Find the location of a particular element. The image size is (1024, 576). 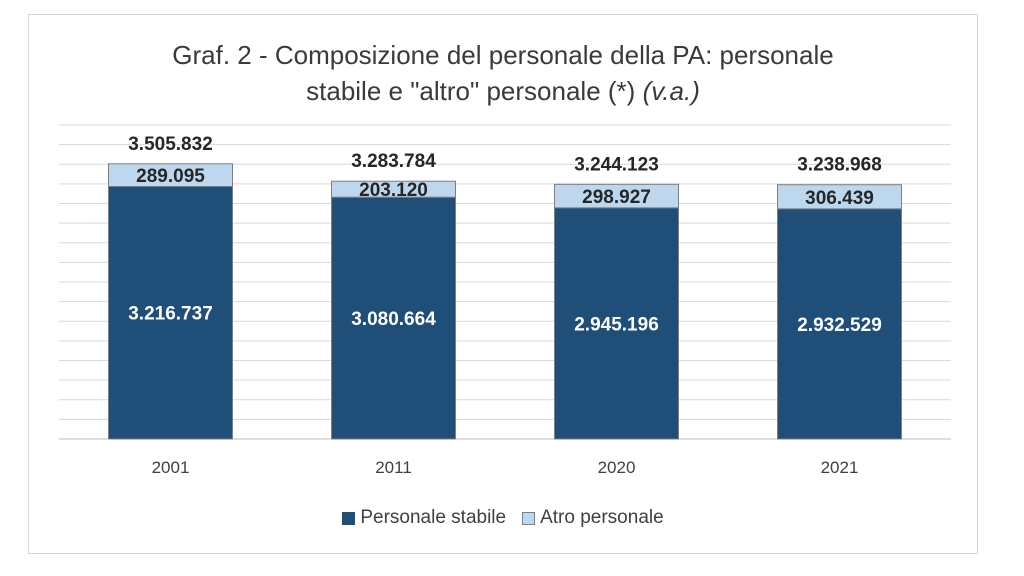

x-tick-label-2011: 2011 is located at coordinates (393, 467).